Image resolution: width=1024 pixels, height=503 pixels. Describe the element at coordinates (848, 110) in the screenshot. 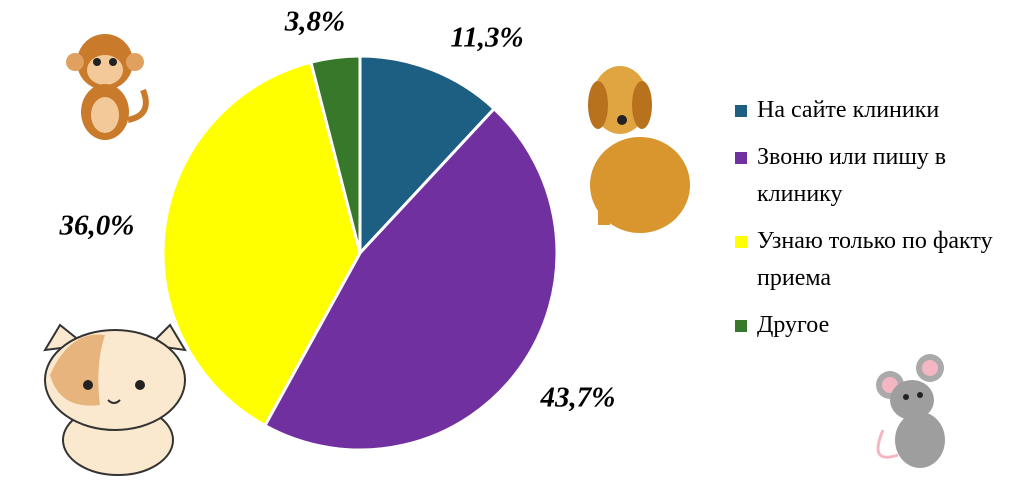

I see `legend-label: На сайте клиники` at that location.